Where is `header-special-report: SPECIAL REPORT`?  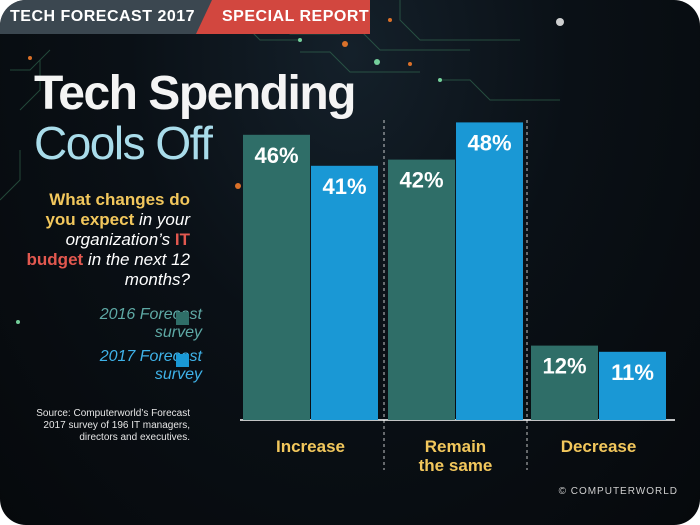
header-special-report: SPECIAL REPORT is located at coordinates (283, 17).